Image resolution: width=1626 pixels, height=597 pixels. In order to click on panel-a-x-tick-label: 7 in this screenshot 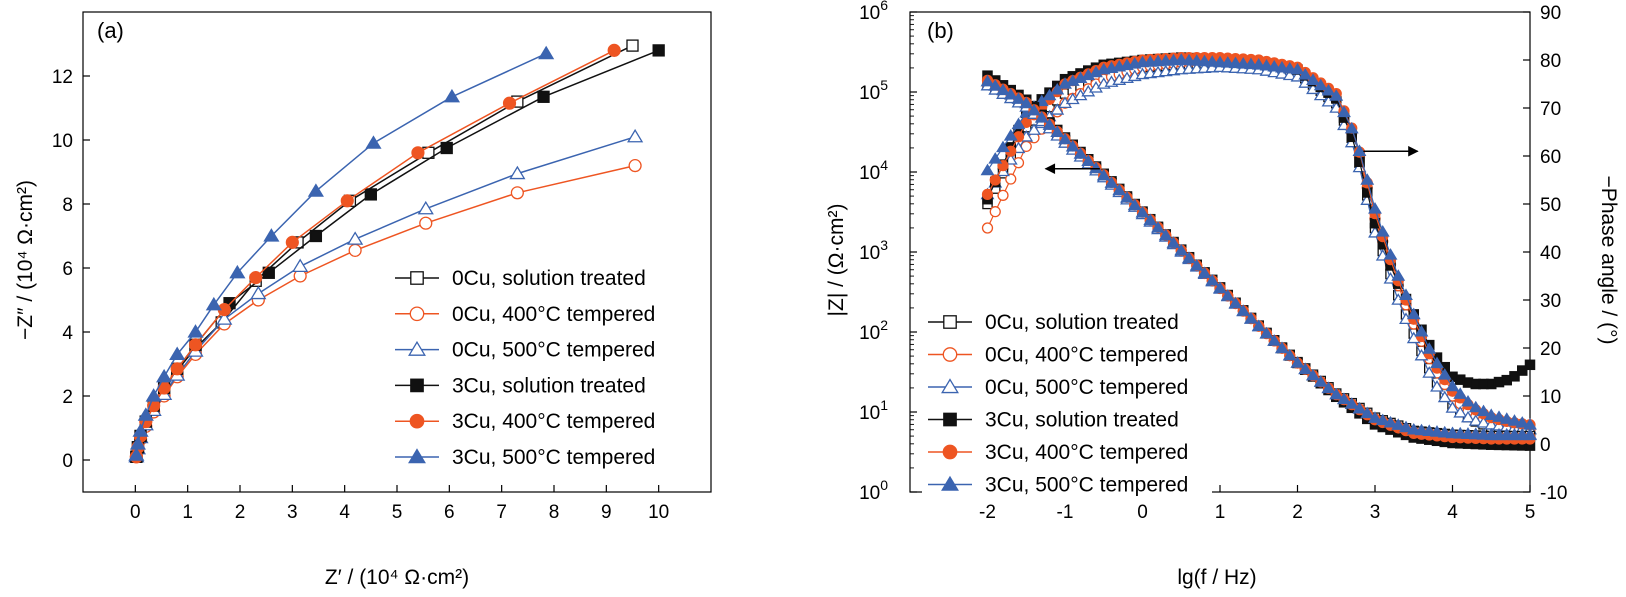, I will do `click(501, 512)`.